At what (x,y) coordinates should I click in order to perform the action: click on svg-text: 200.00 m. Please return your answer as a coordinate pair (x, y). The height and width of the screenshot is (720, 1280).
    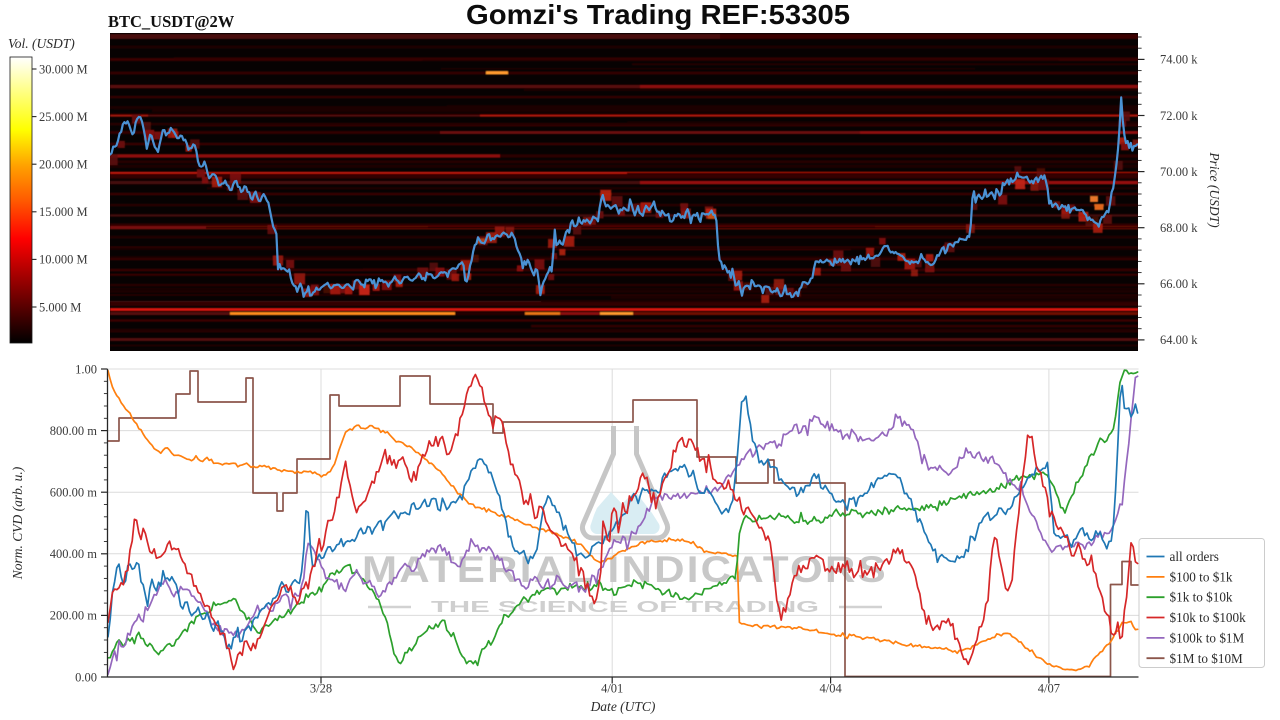
    Looking at the image, I should click on (74, 616).